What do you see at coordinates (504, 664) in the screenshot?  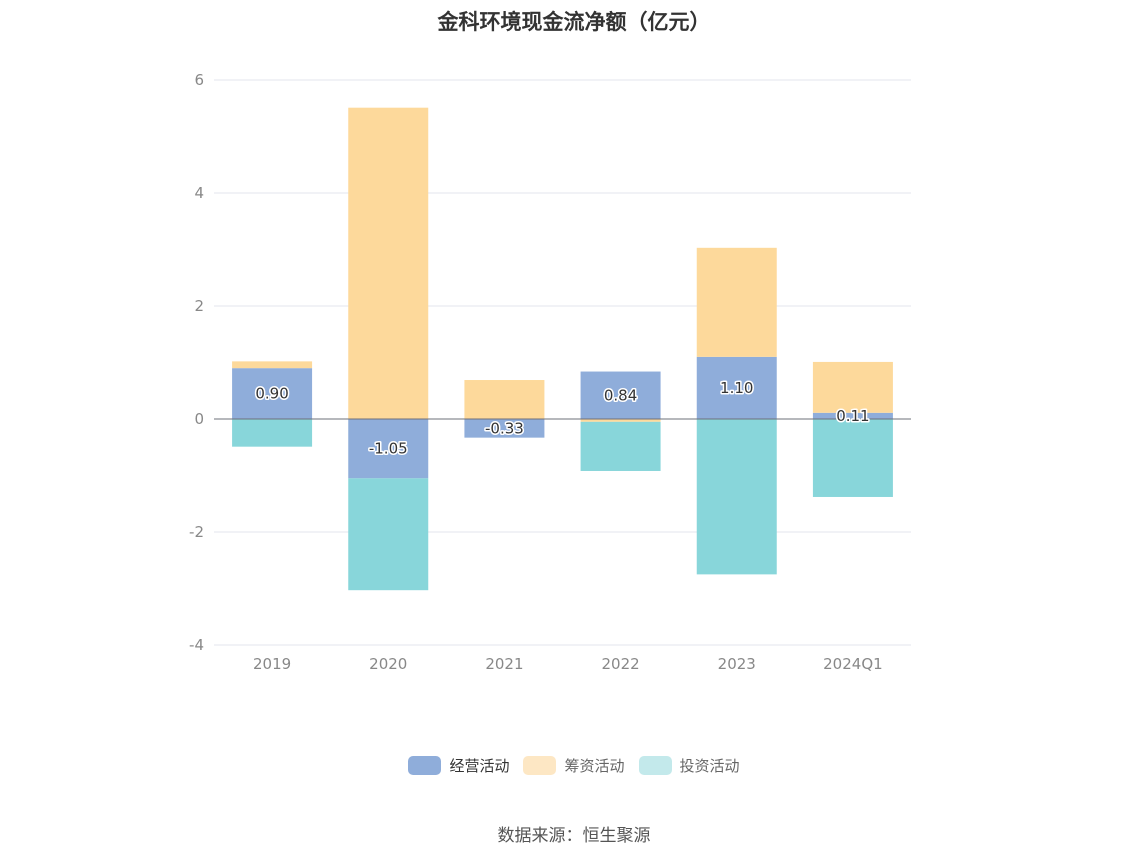 I see `x-tick-label: 2021` at bounding box center [504, 664].